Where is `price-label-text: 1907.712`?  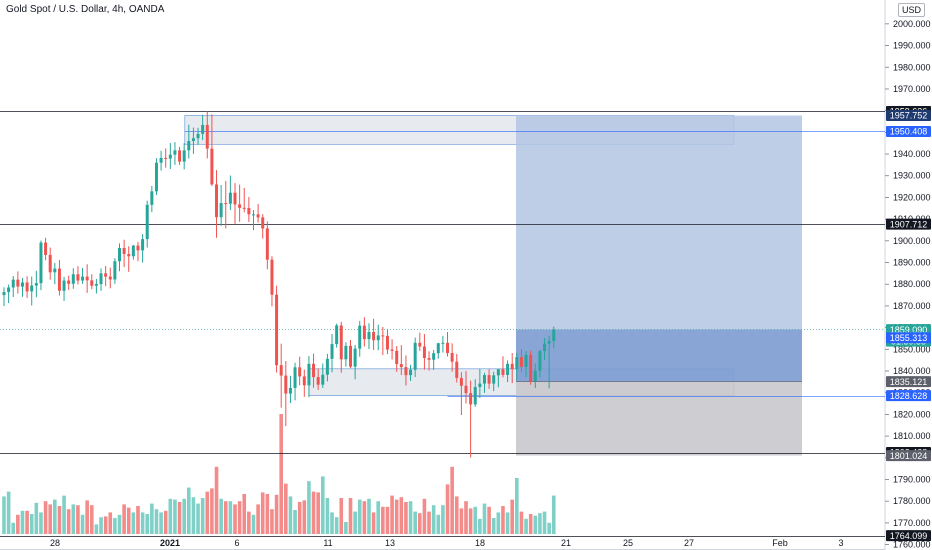
price-label-text: 1907.712 is located at coordinates (909, 224).